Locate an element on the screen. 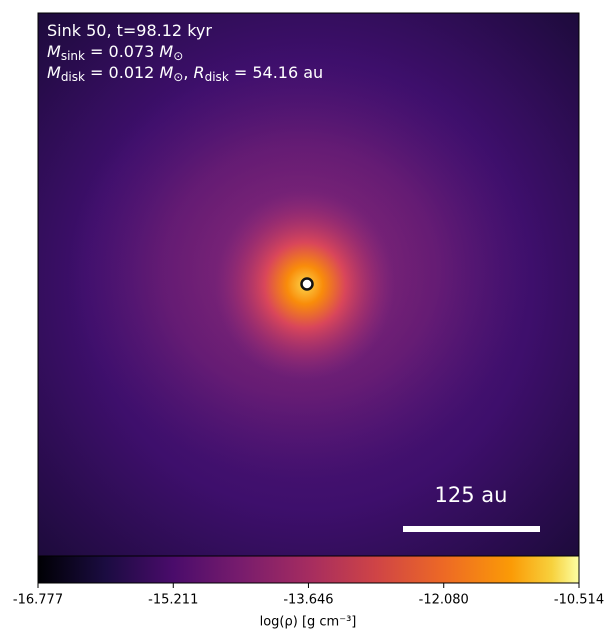 The image size is (615, 644). annotation-part: = 0.012 is located at coordinates (122, 72).